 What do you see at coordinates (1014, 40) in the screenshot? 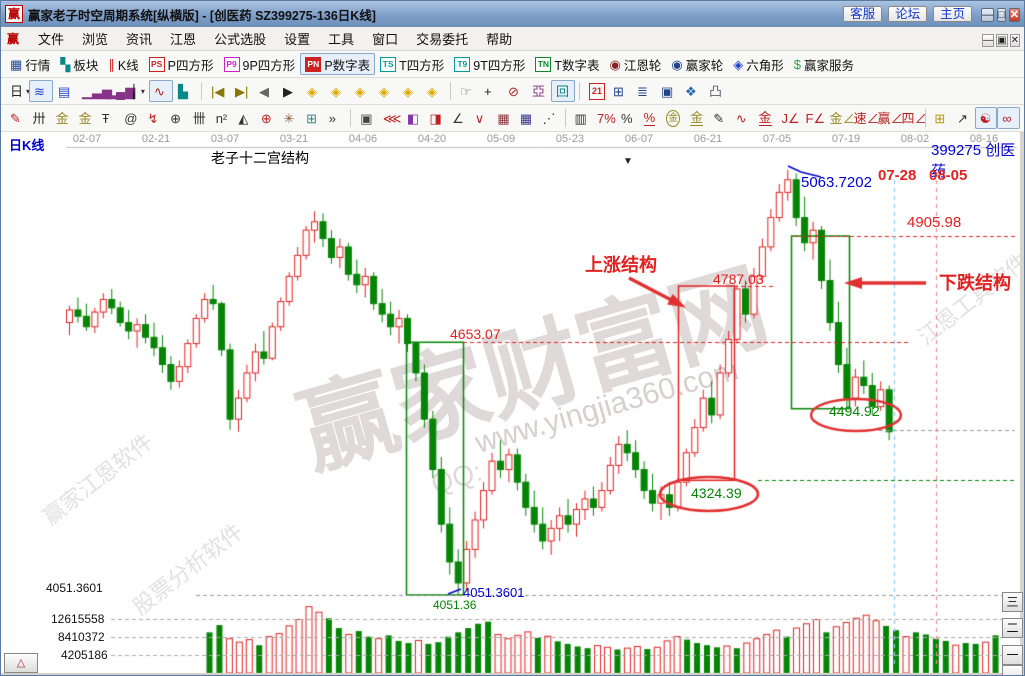
I see `mdi-close-button: ✕` at bounding box center [1014, 40].